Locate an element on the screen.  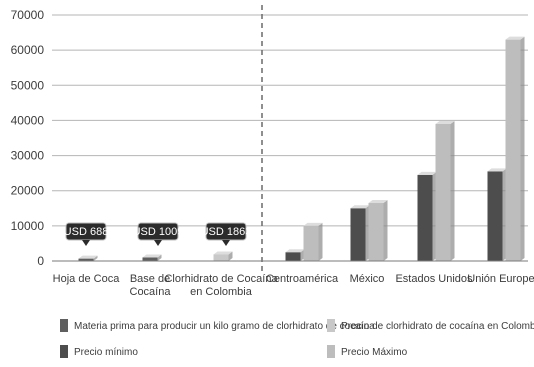
bar-precio-colombia-body is located at coordinates (221, 257).